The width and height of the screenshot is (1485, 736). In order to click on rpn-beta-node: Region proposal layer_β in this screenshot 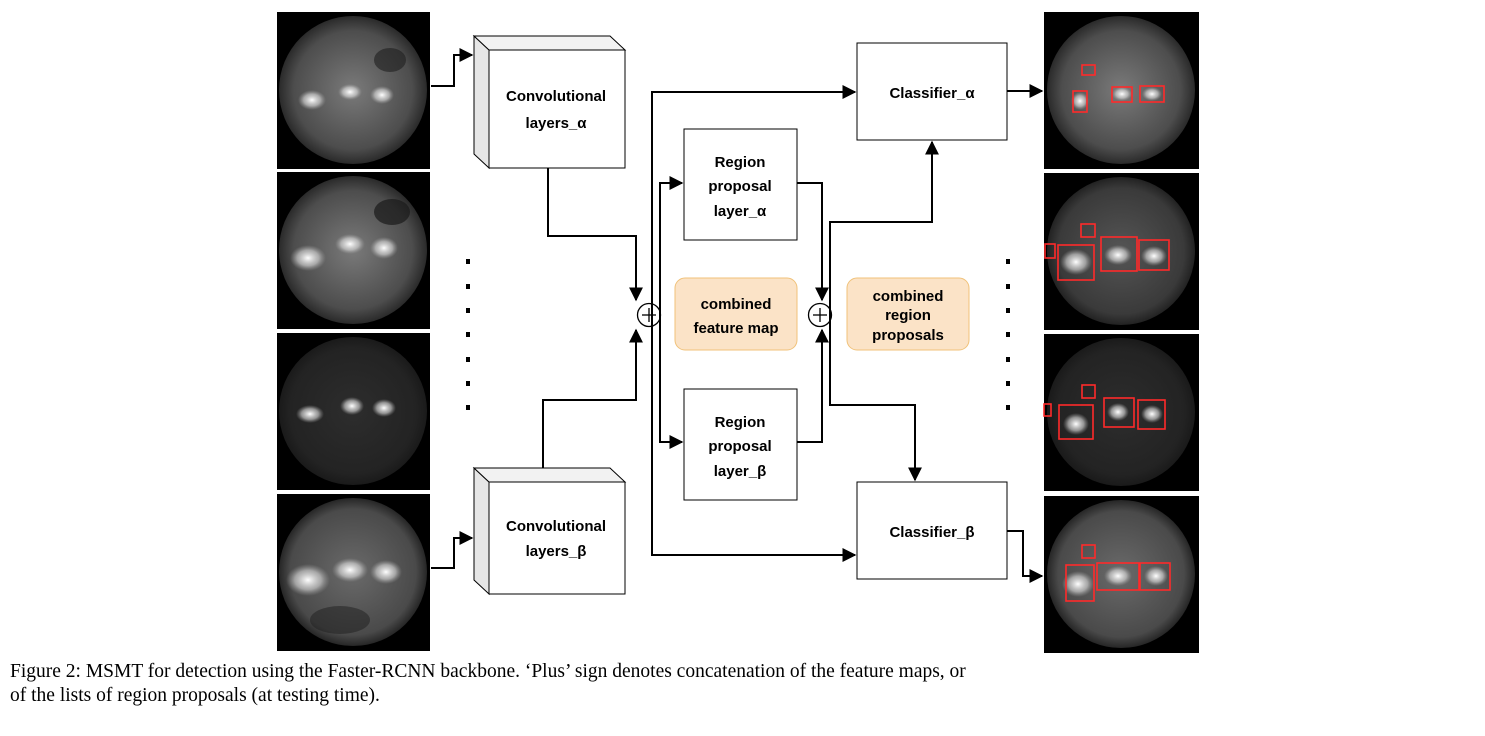, I will do `click(740, 444)`.